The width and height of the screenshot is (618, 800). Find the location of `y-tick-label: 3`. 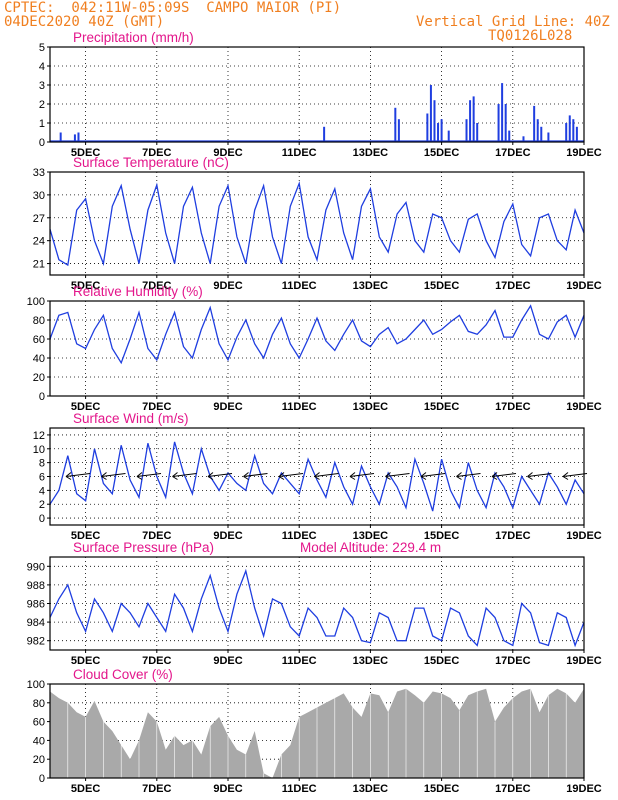

y-tick-label: 3 is located at coordinates (42, 86).